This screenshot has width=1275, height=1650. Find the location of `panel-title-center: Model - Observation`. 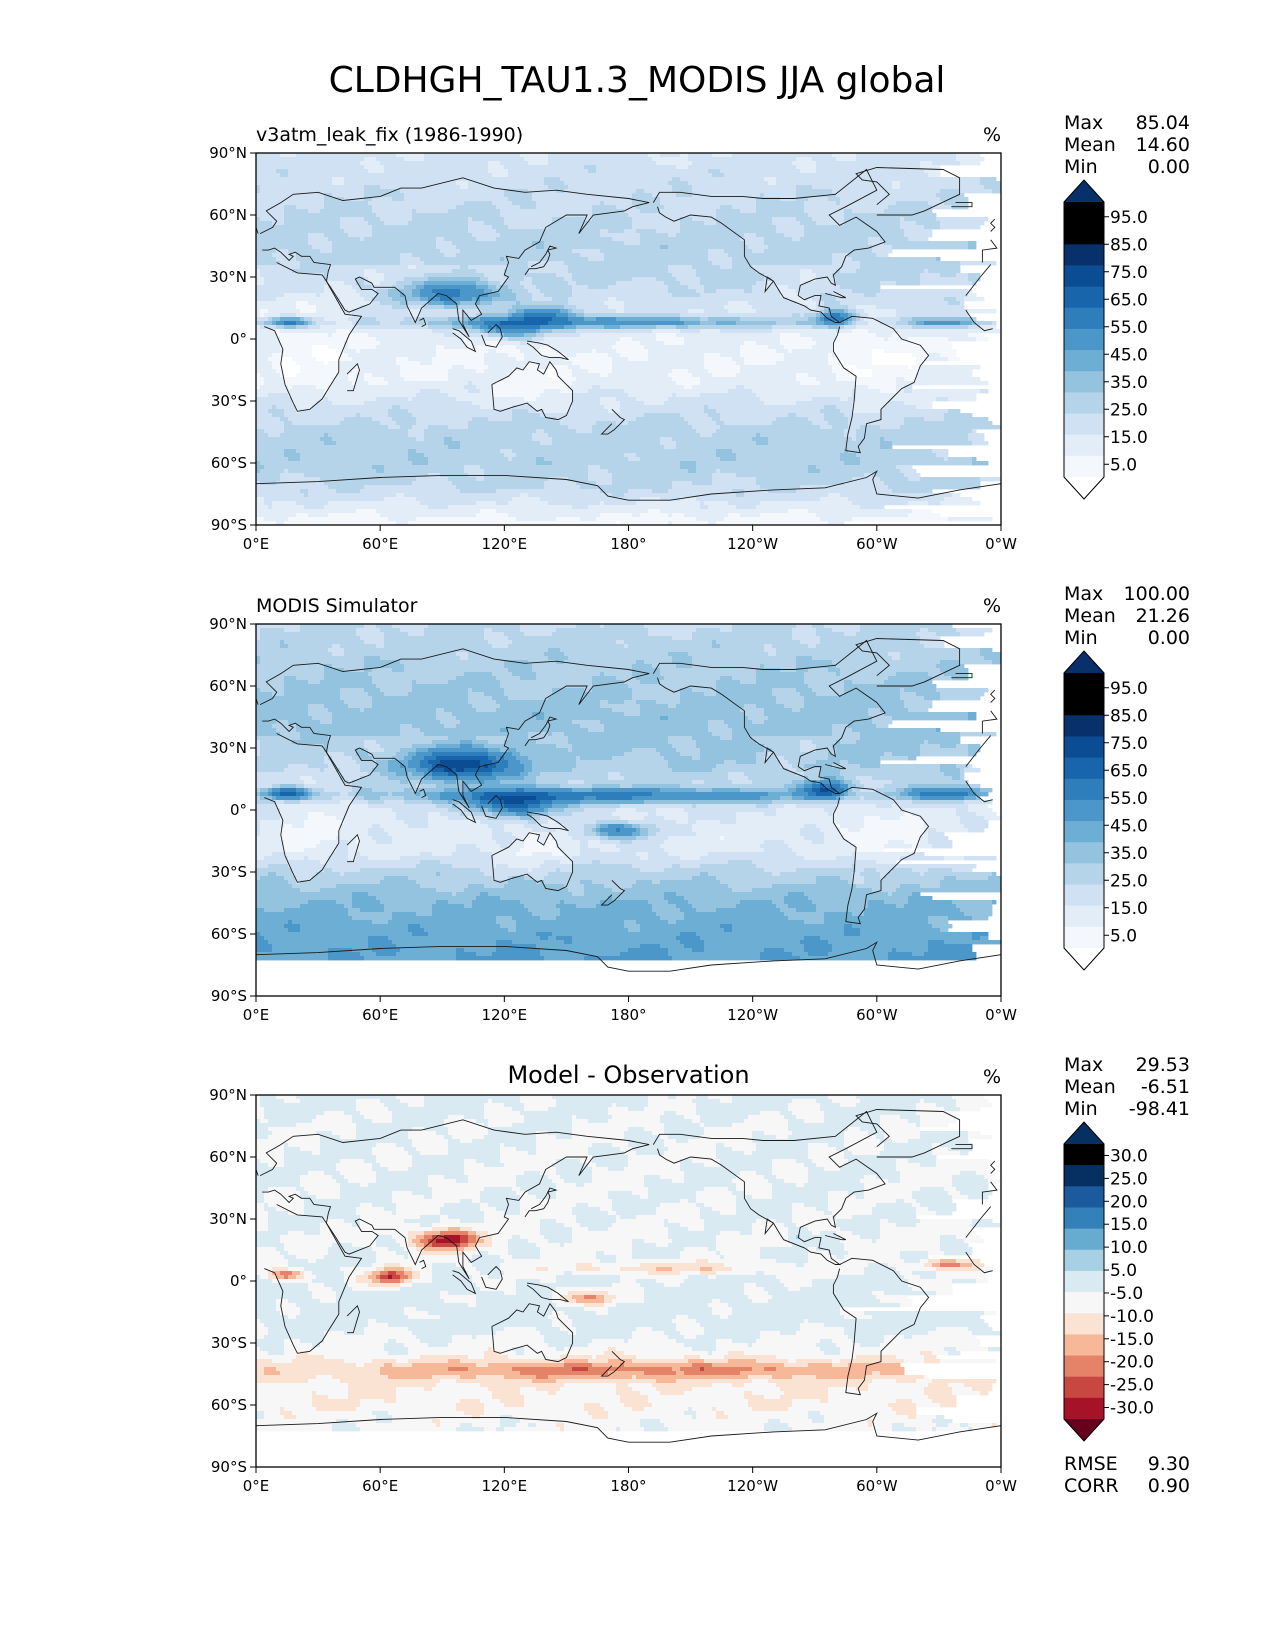

panel-title-center: Model - Observation is located at coordinates (628, 1075).